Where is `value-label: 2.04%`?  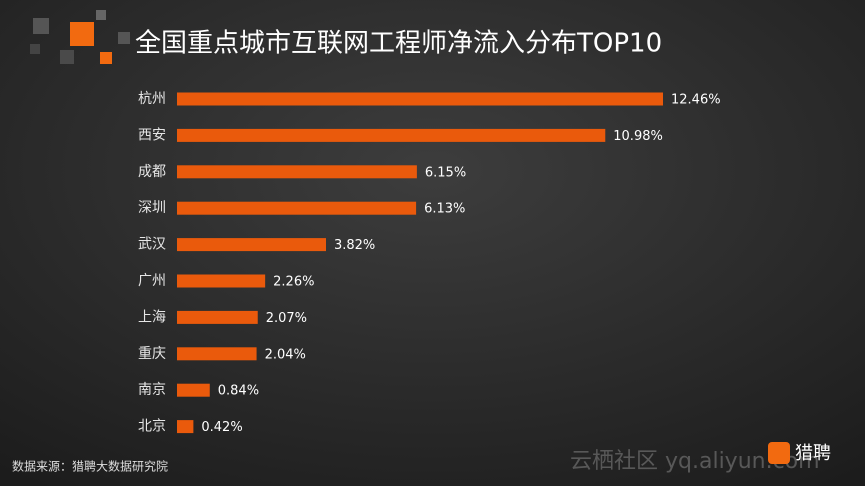
value-label: 2.04% is located at coordinates (285, 354).